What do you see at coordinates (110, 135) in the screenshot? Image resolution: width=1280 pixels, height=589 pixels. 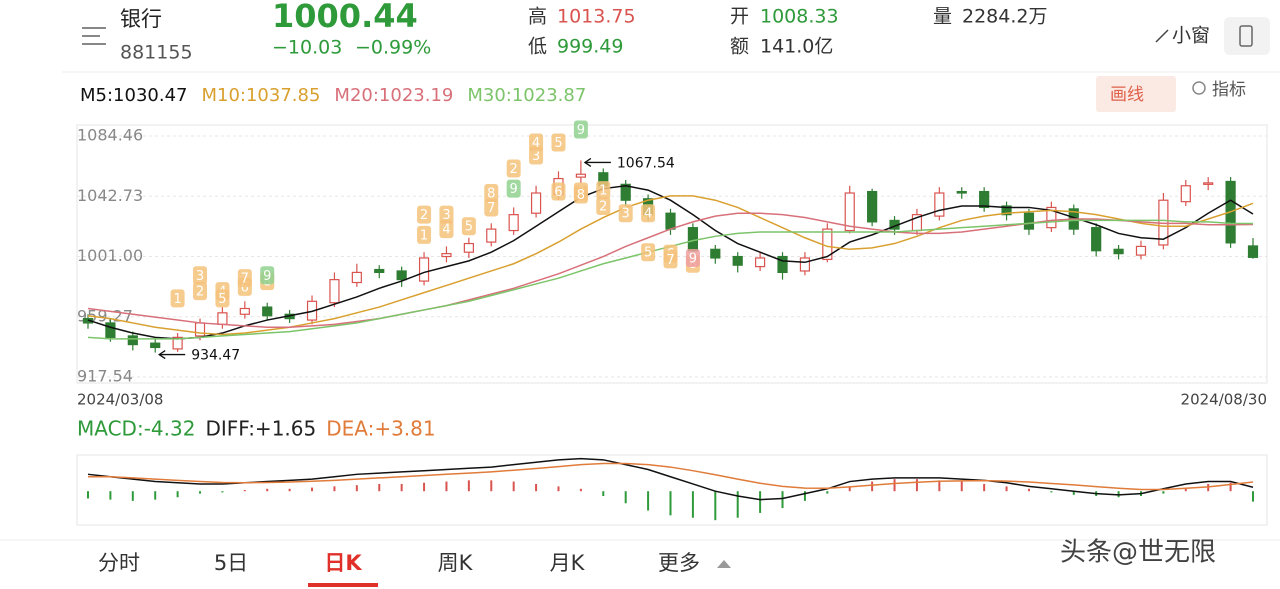 I see `y-tick-label: 1084.46` at bounding box center [110, 135].